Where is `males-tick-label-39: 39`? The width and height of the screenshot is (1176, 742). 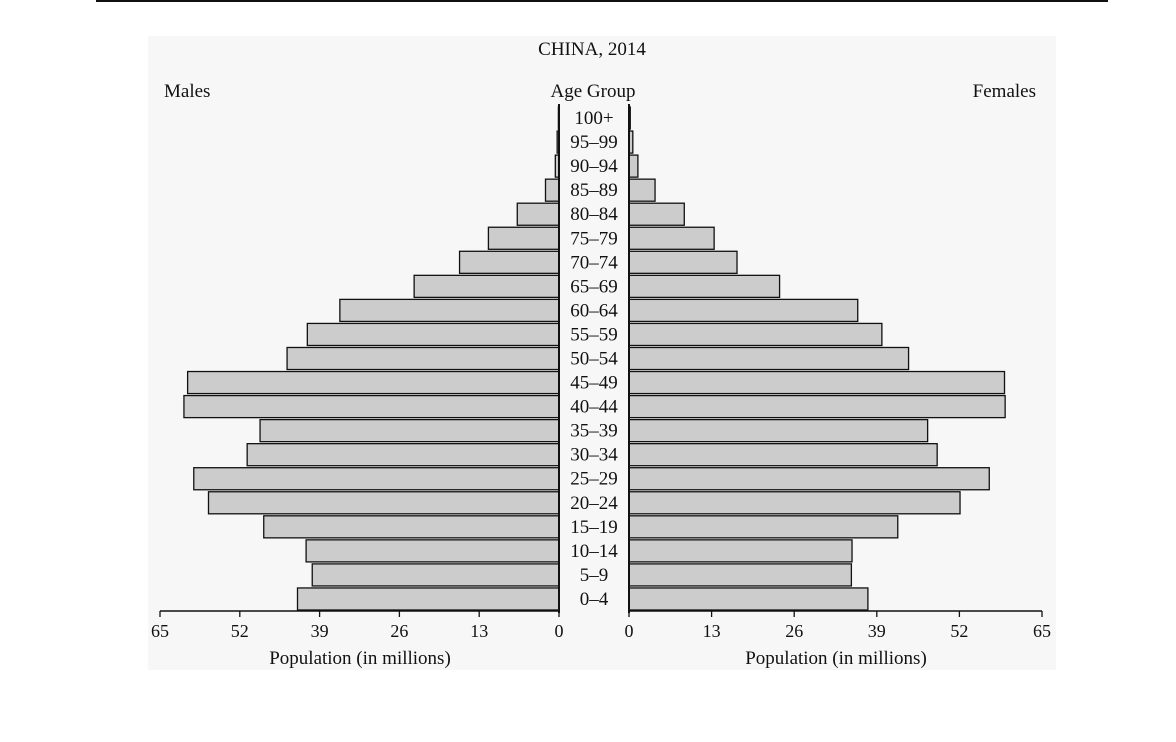
males-tick-label-39: 39 is located at coordinates (320, 631).